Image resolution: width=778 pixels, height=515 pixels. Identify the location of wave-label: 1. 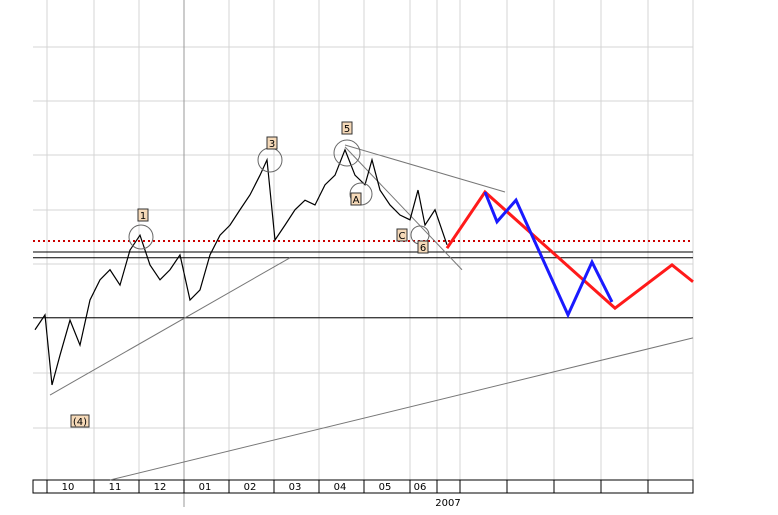
(143, 216).